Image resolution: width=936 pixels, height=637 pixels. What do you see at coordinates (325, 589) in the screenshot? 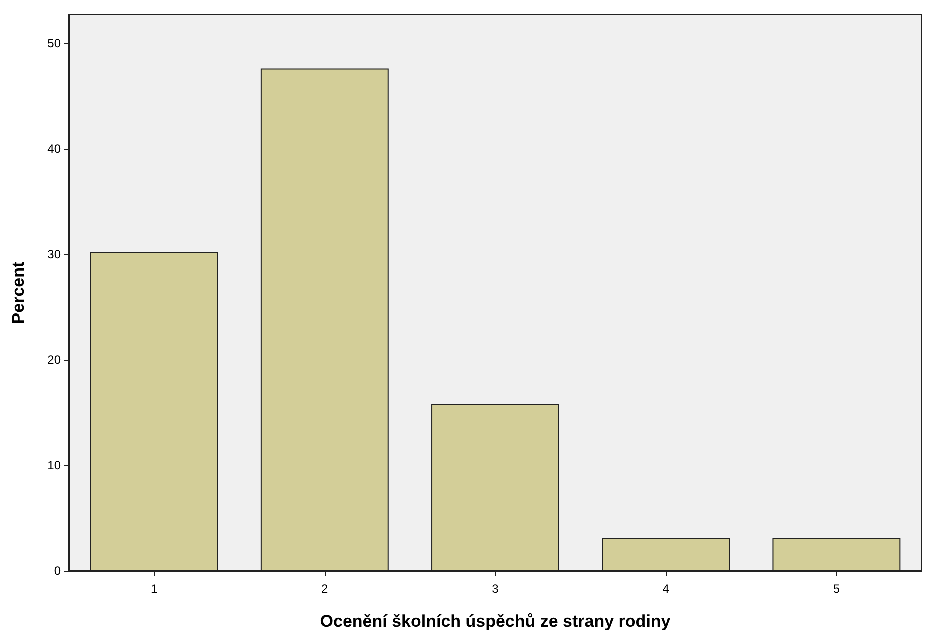
I see `x-tick-label: 2` at bounding box center [325, 589].